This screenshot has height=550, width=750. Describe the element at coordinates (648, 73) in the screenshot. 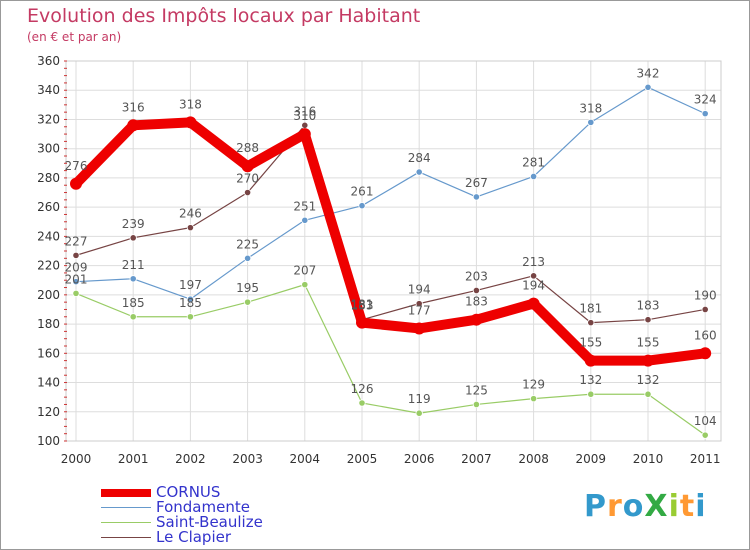

I see `data-label: 342` at that location.